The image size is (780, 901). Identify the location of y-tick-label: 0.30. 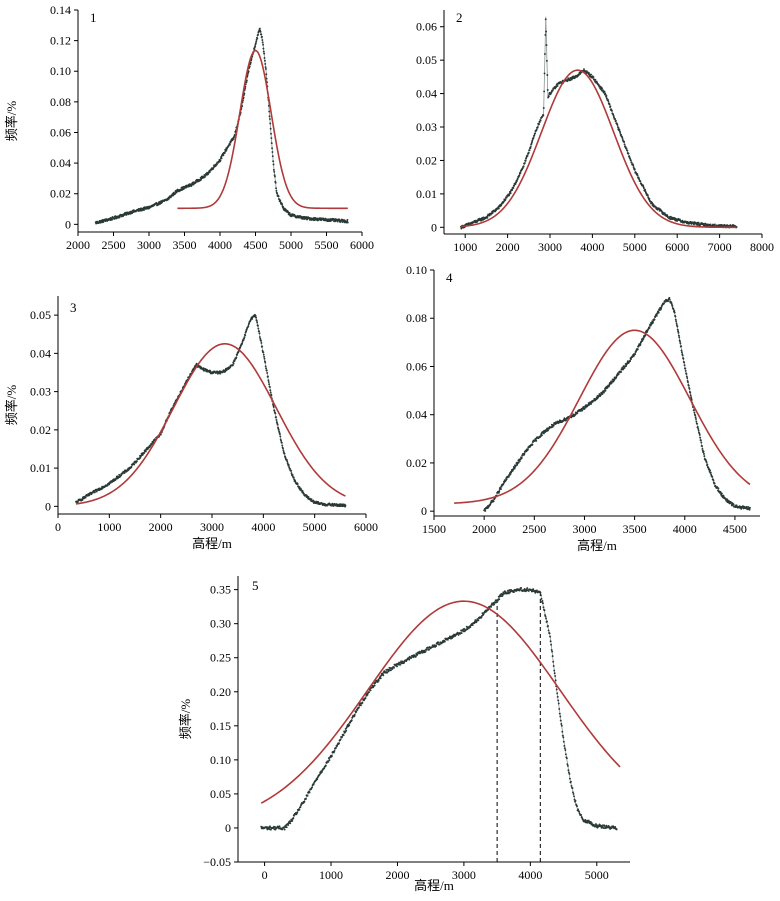
(220, 624).